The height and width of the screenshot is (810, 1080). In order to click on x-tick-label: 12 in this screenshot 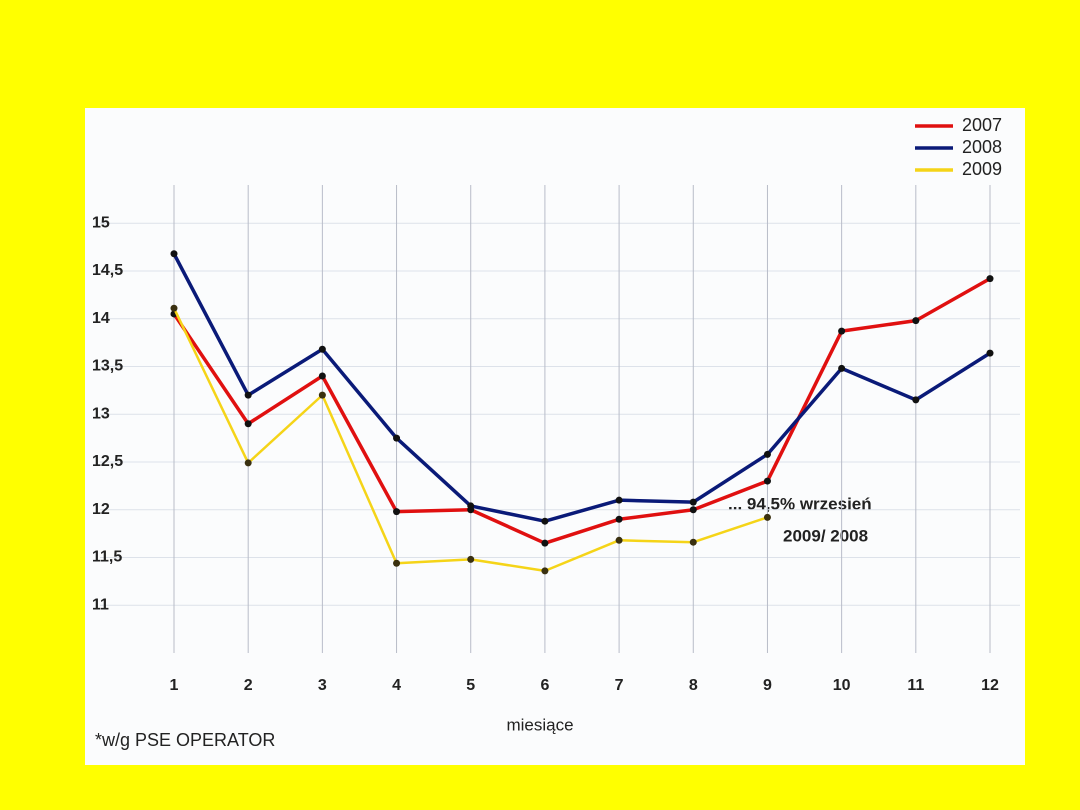, I will do `click(990, 685)`.